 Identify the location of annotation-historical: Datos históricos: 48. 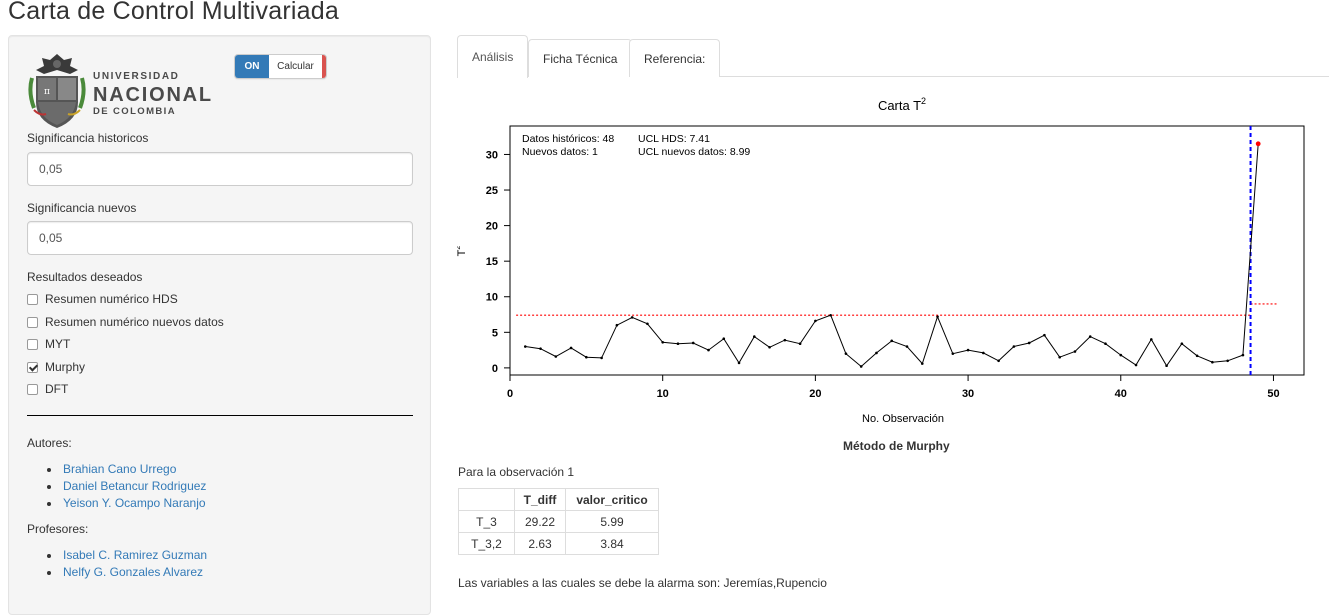
(568, 139).